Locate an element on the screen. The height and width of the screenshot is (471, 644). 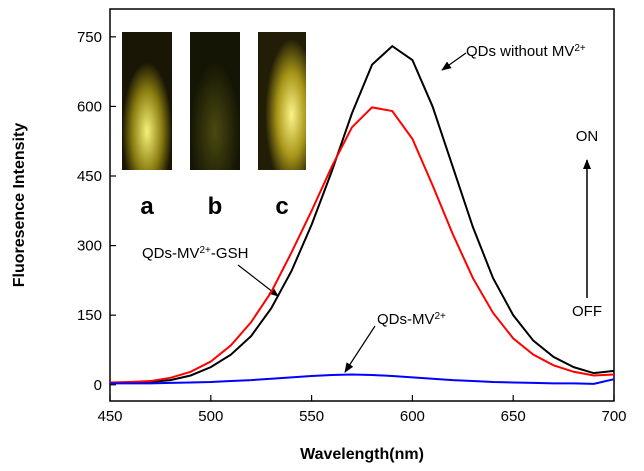
switch-label: ON is located at coordinates (587, 136).